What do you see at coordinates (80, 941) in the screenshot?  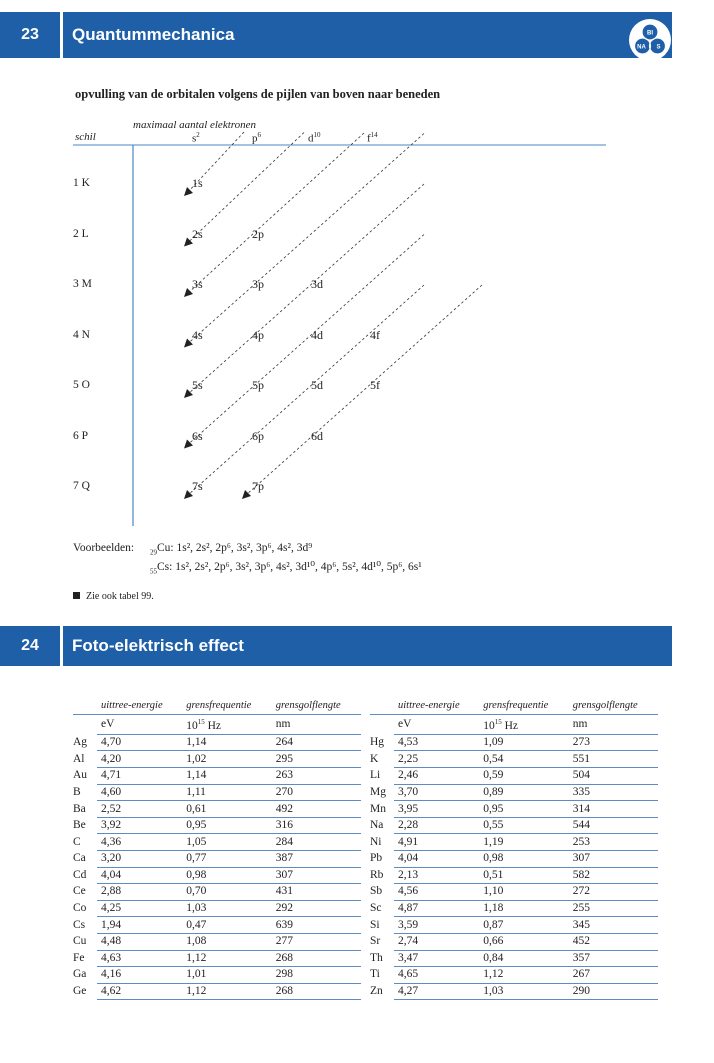 I see `element-symbol: Cu` at bounding box center [80, 941].